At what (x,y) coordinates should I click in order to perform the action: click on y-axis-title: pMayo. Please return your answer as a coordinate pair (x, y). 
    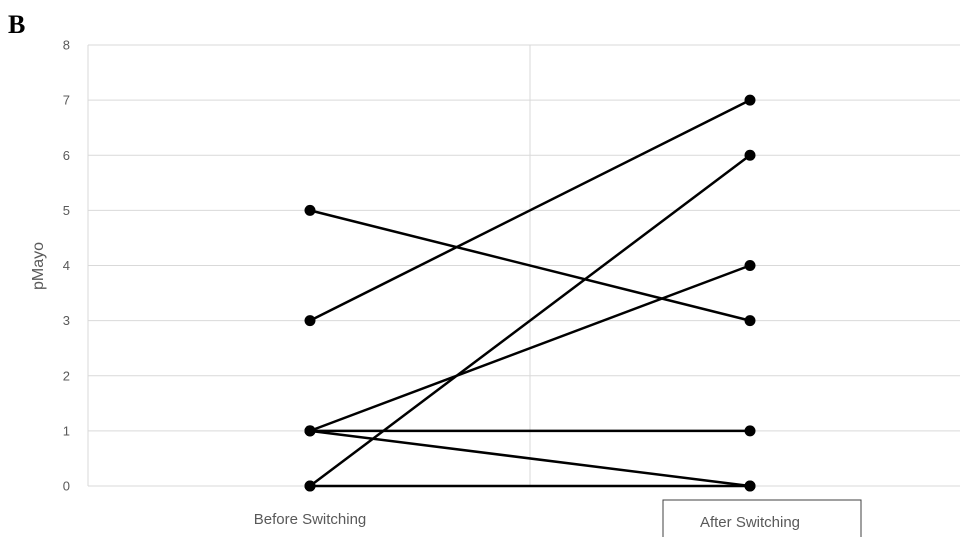
    Looking at the image, I should click on (38, 266).